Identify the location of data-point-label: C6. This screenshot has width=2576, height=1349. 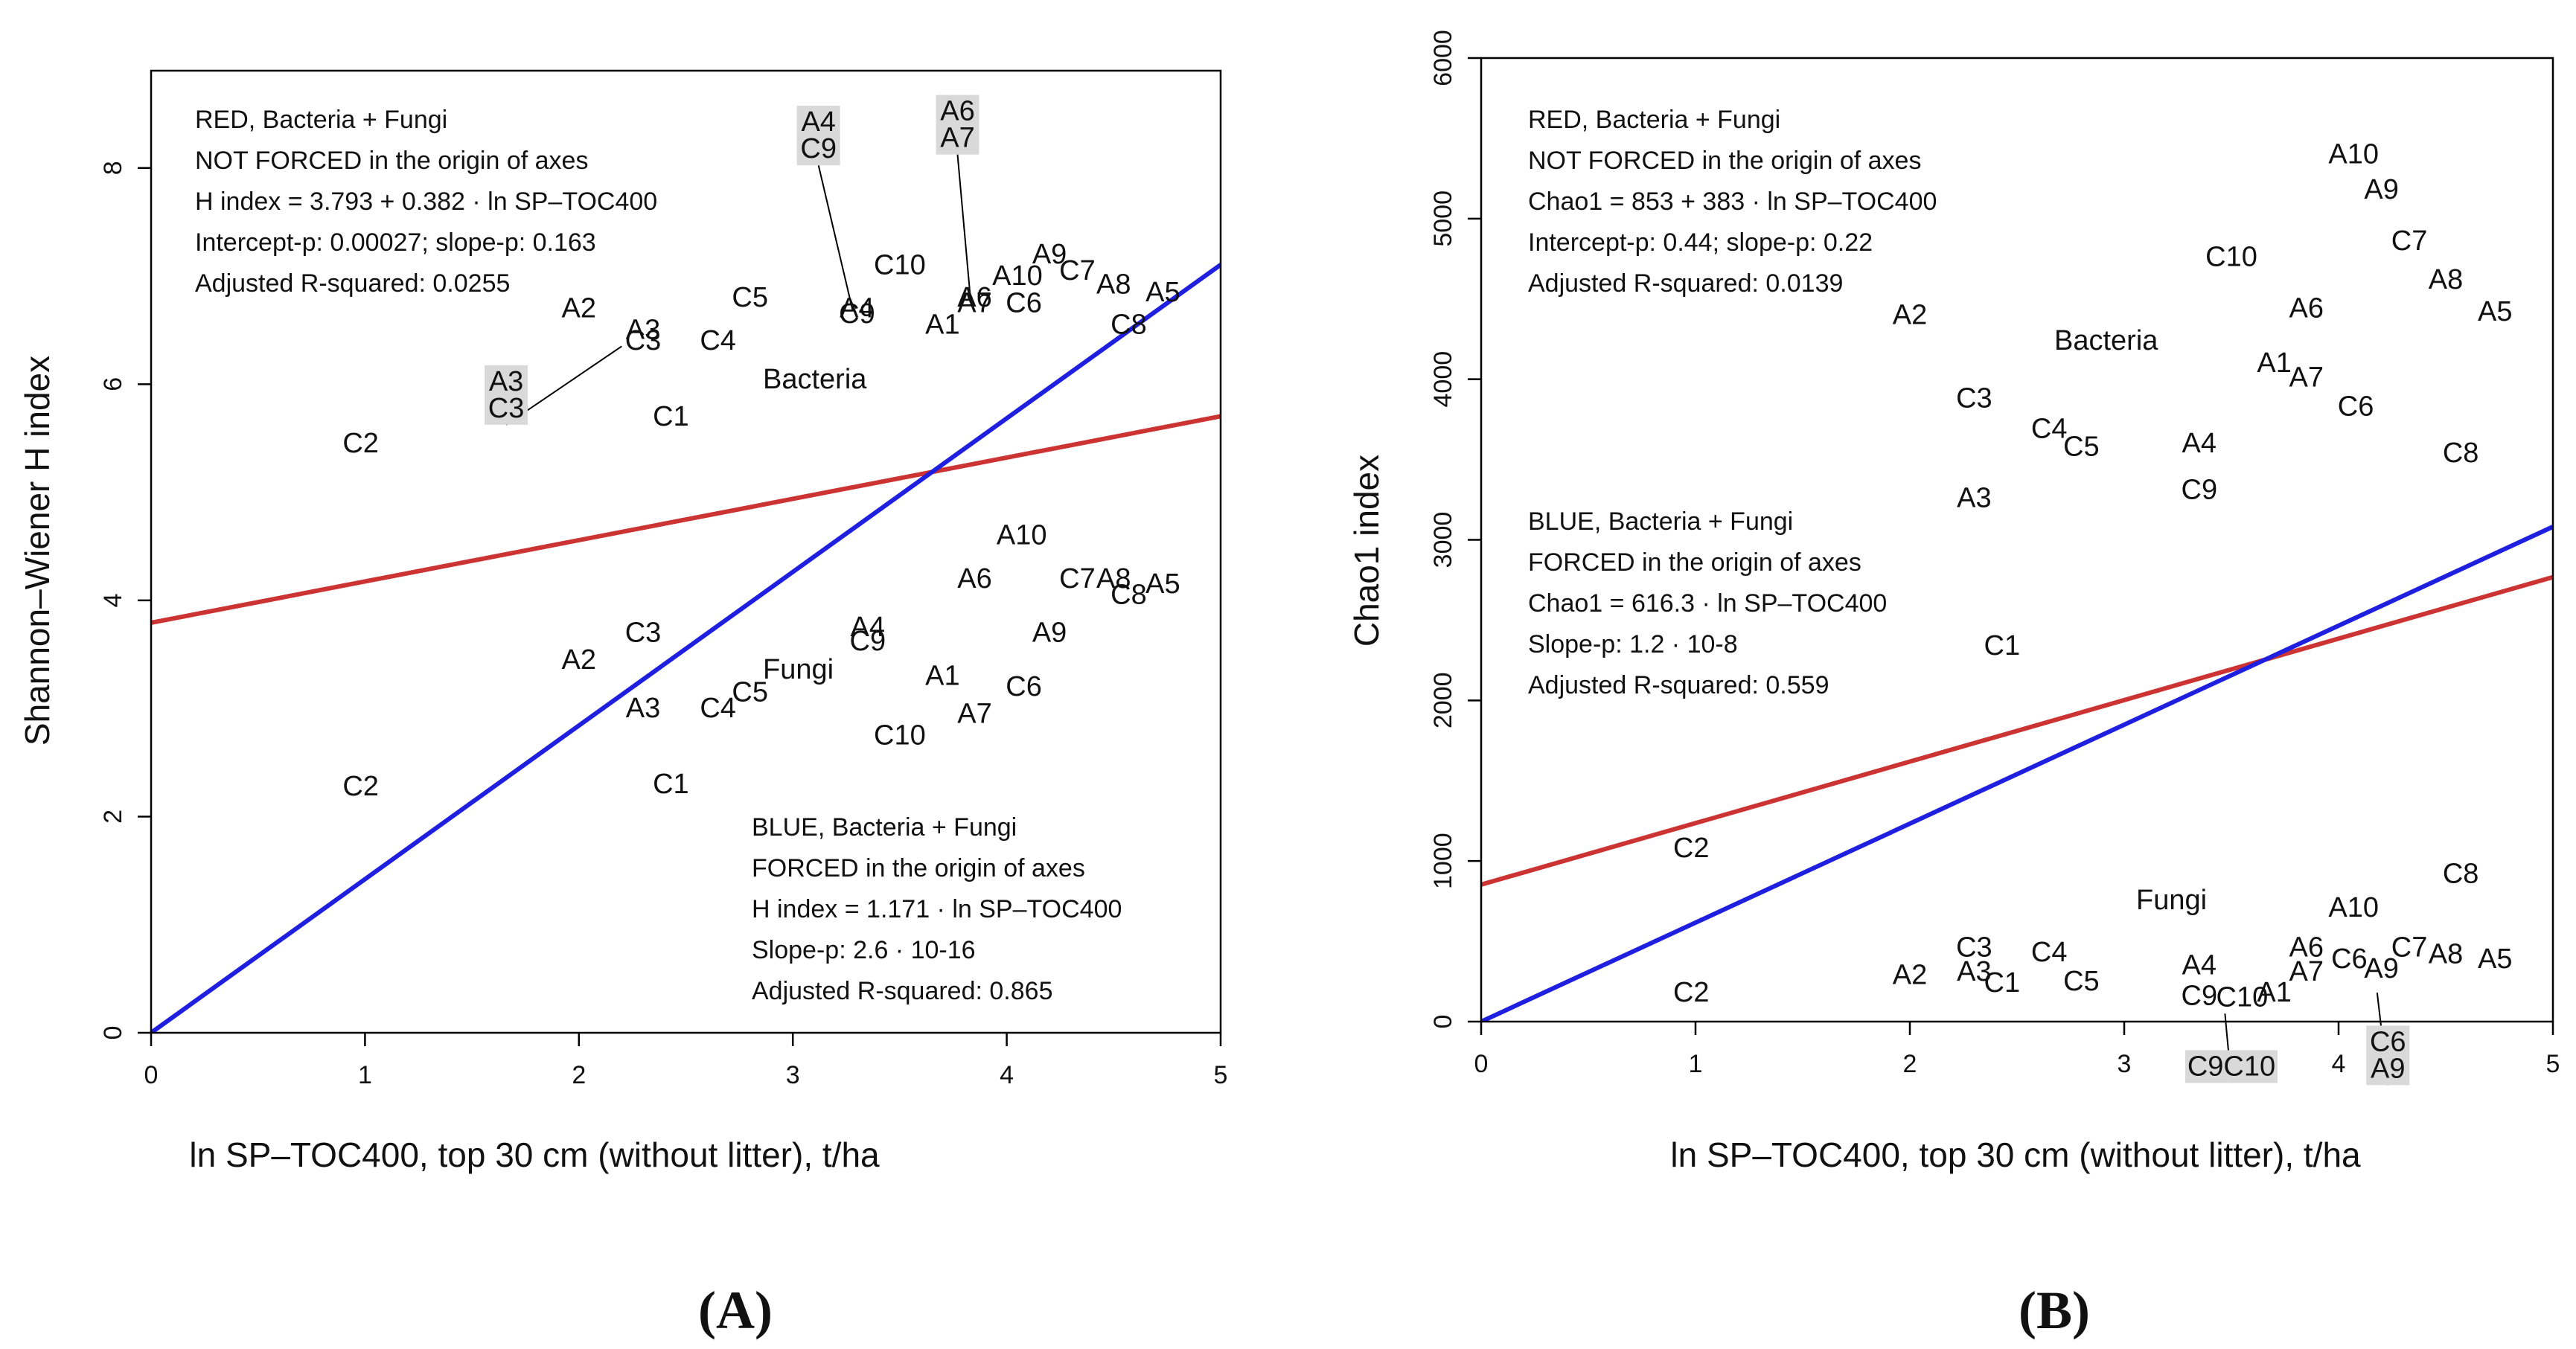
(1024, 686).